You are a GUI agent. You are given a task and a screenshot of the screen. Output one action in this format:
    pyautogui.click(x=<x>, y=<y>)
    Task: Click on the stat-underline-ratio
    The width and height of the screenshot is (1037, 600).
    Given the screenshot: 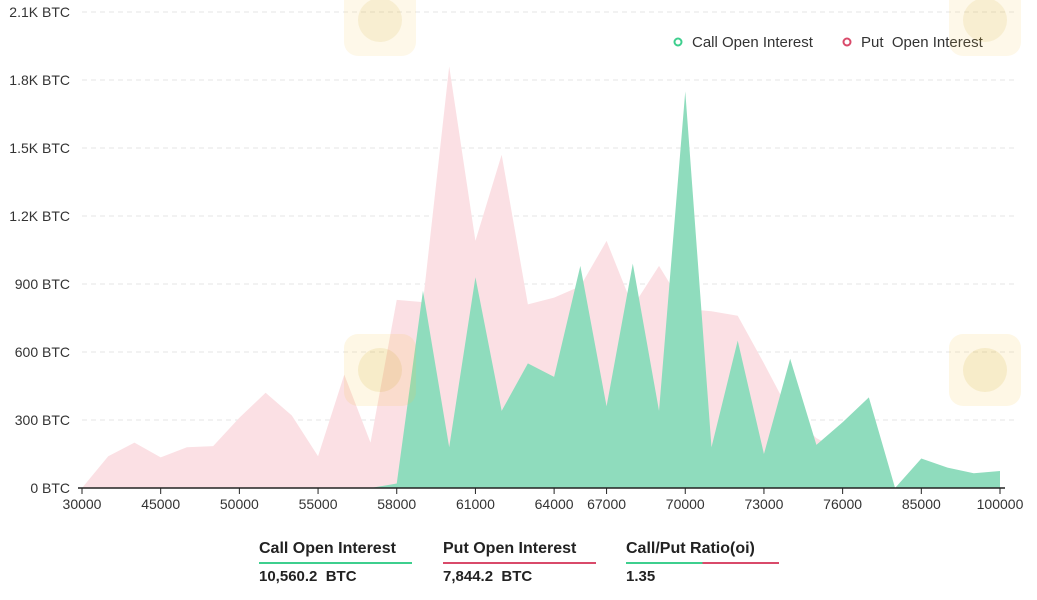 What is the action you would take?
    pyautogui.click(x=702, y=563)
    